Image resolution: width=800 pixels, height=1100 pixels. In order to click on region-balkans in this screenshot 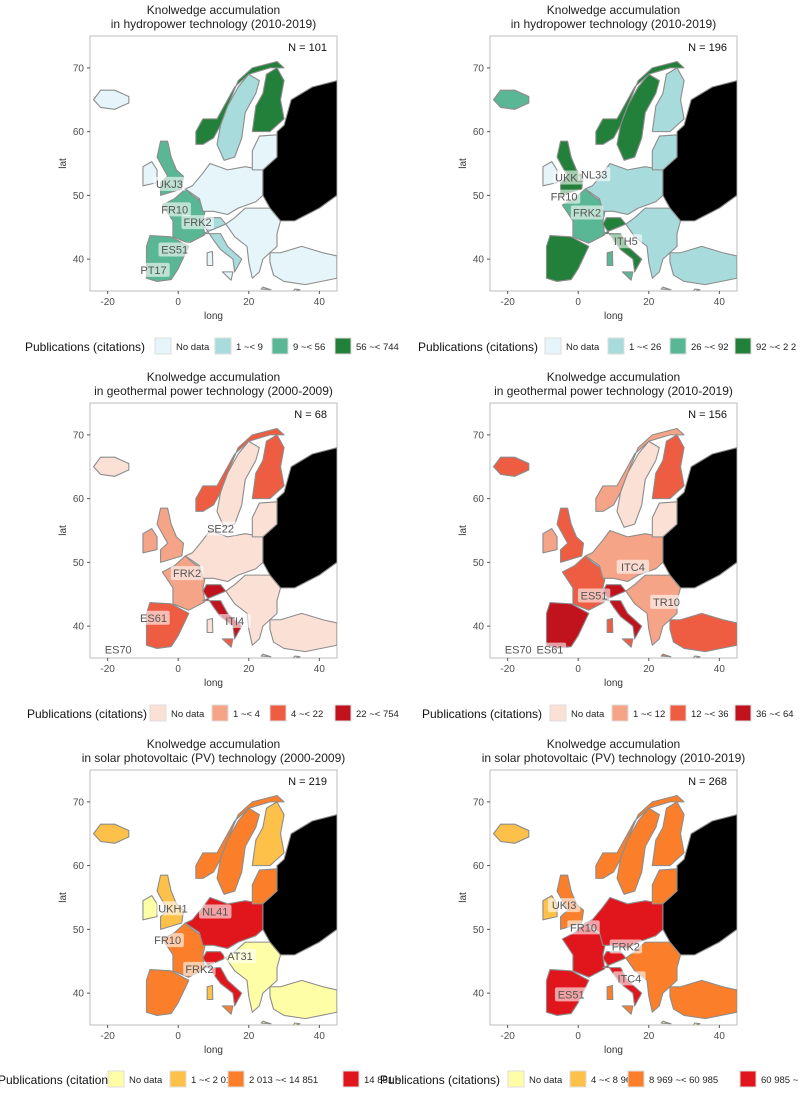, I will do `click(253, 243)`.